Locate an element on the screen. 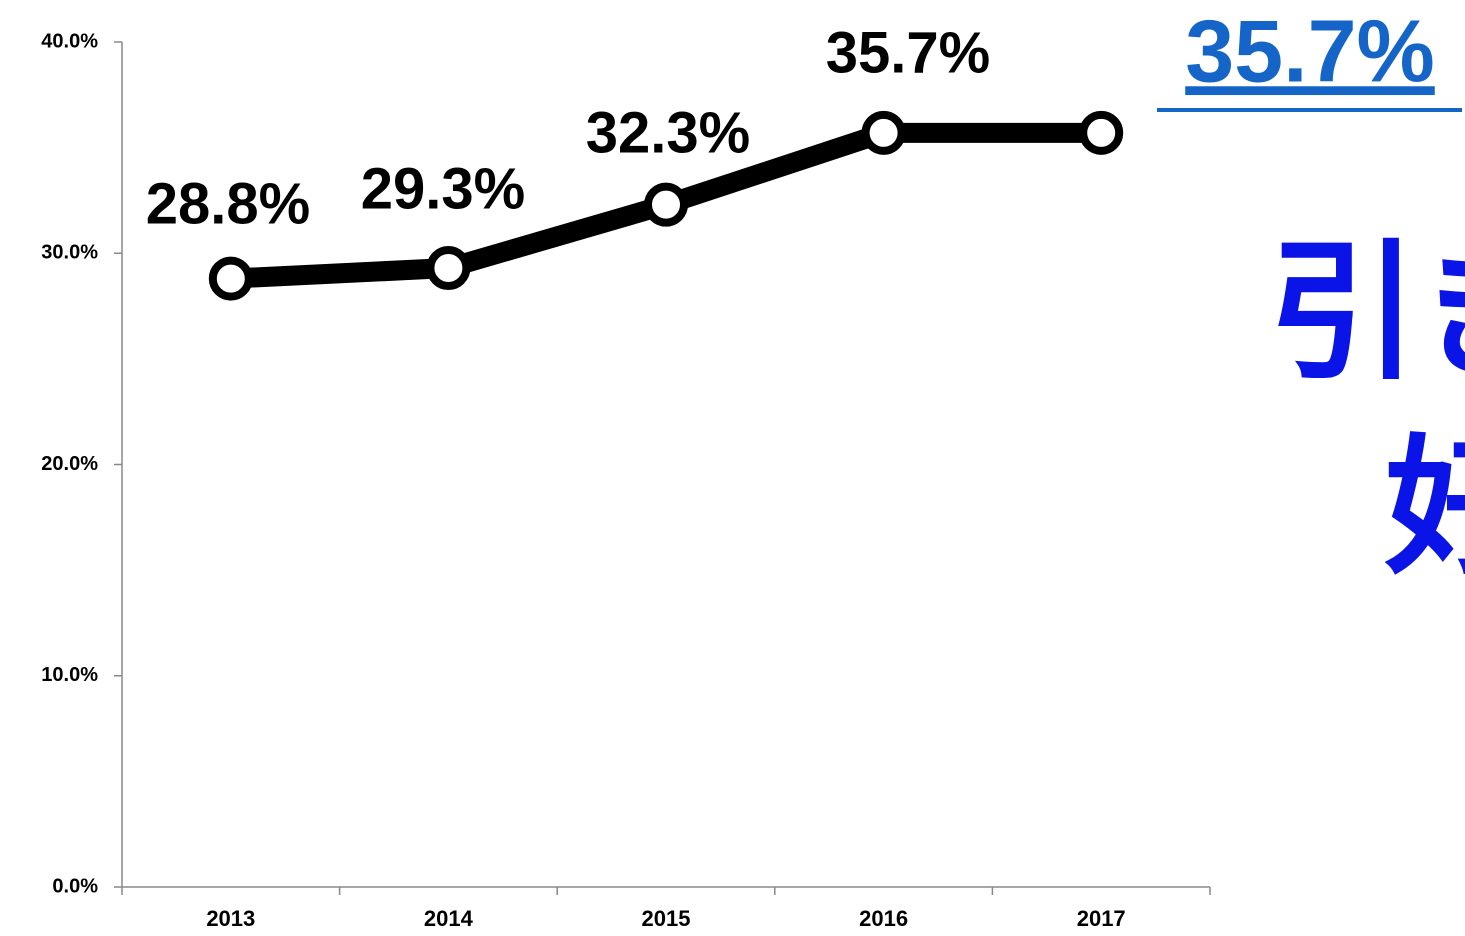  x-tick-label: 2014 is located at coordinates (449, 918).